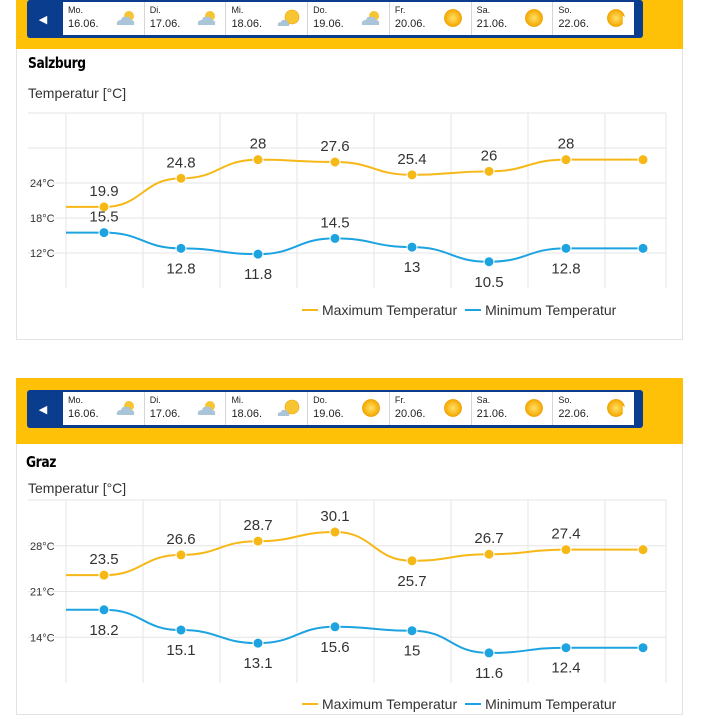 The width and height of the screenshot is (715, 715). What do you see at coordinates (565, 534) in the screenshot?
I see `data-label: 27.4` at bounding box center [565, 534].